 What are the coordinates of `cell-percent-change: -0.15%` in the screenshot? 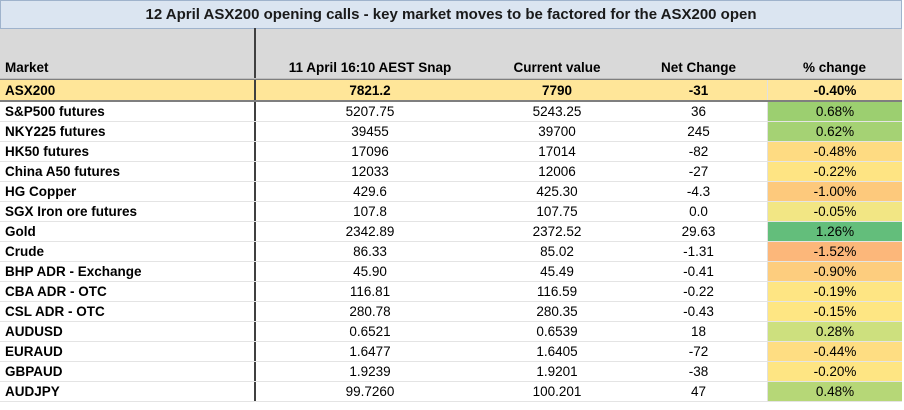 It's located at (834, 311).